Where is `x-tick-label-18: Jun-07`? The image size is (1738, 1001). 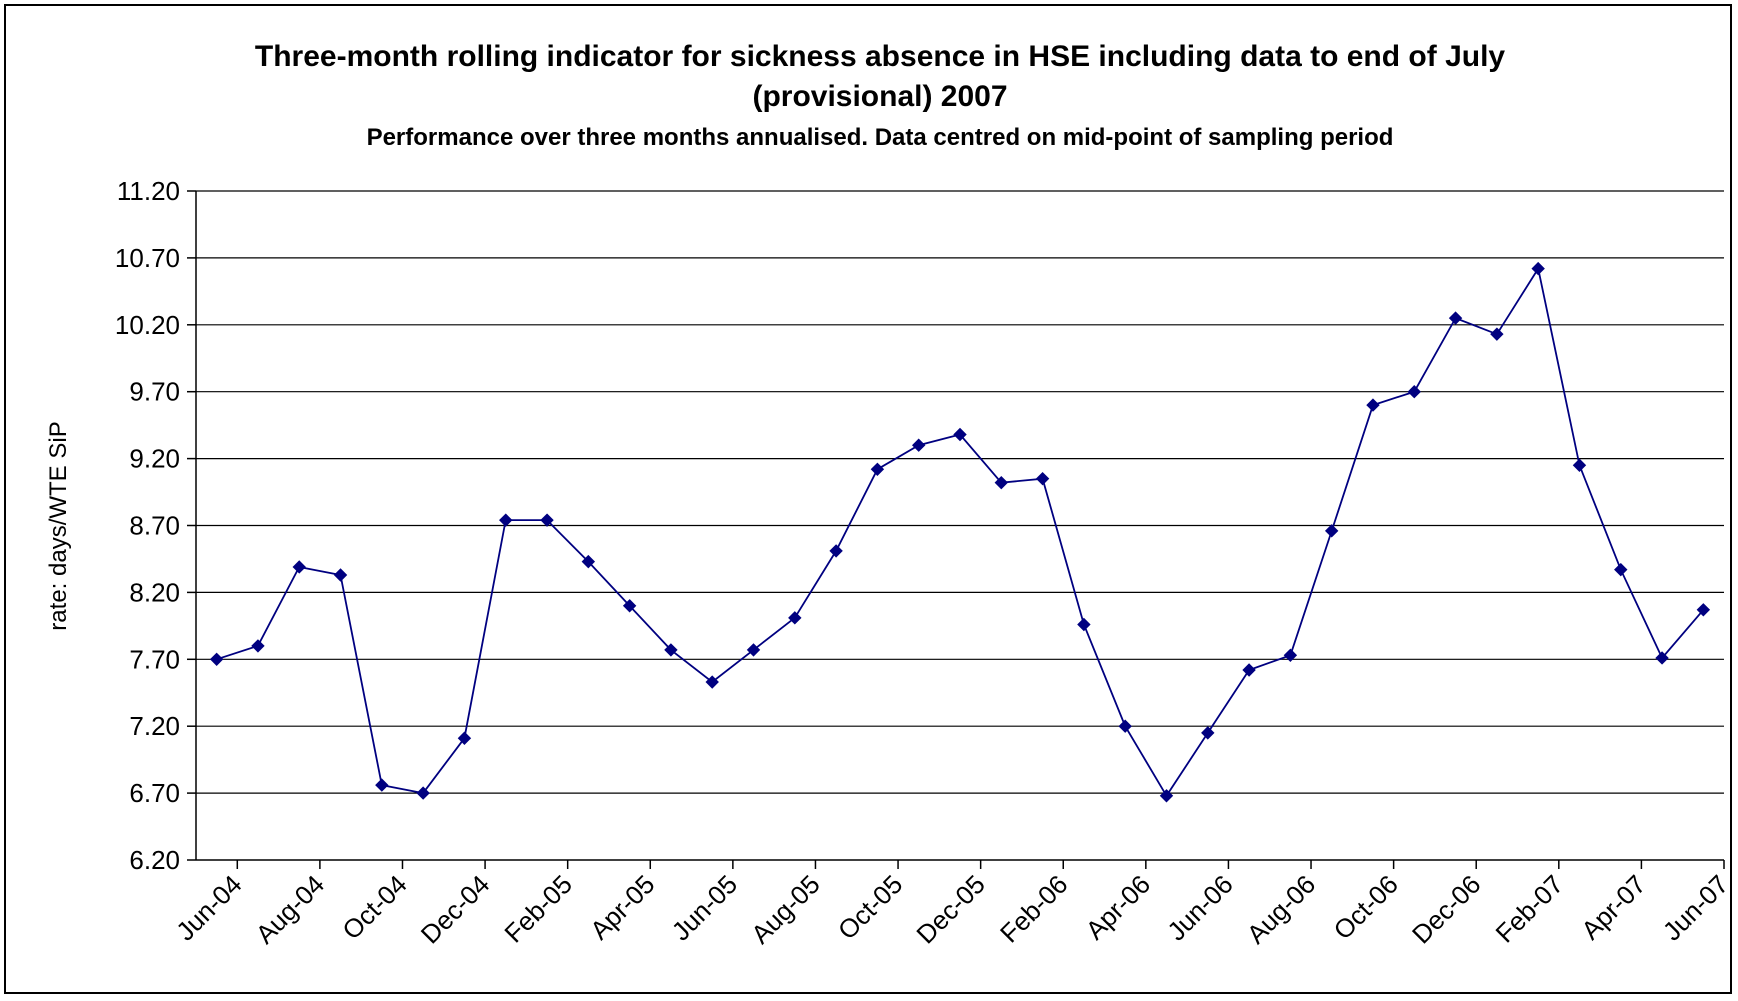
x-tick-label-18: Jun-07 is located at coordinates (1695, 907).